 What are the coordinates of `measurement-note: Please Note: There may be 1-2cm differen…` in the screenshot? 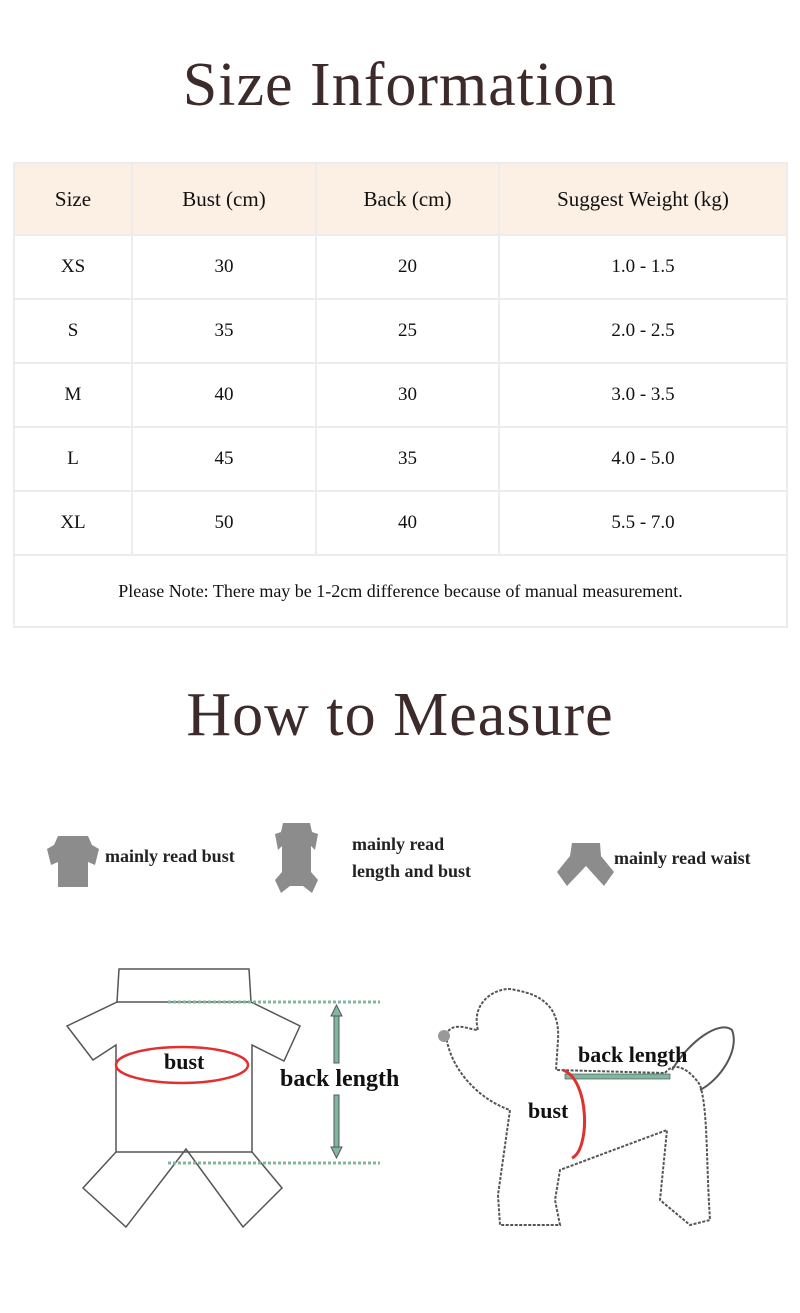 It's located at (400, 591).